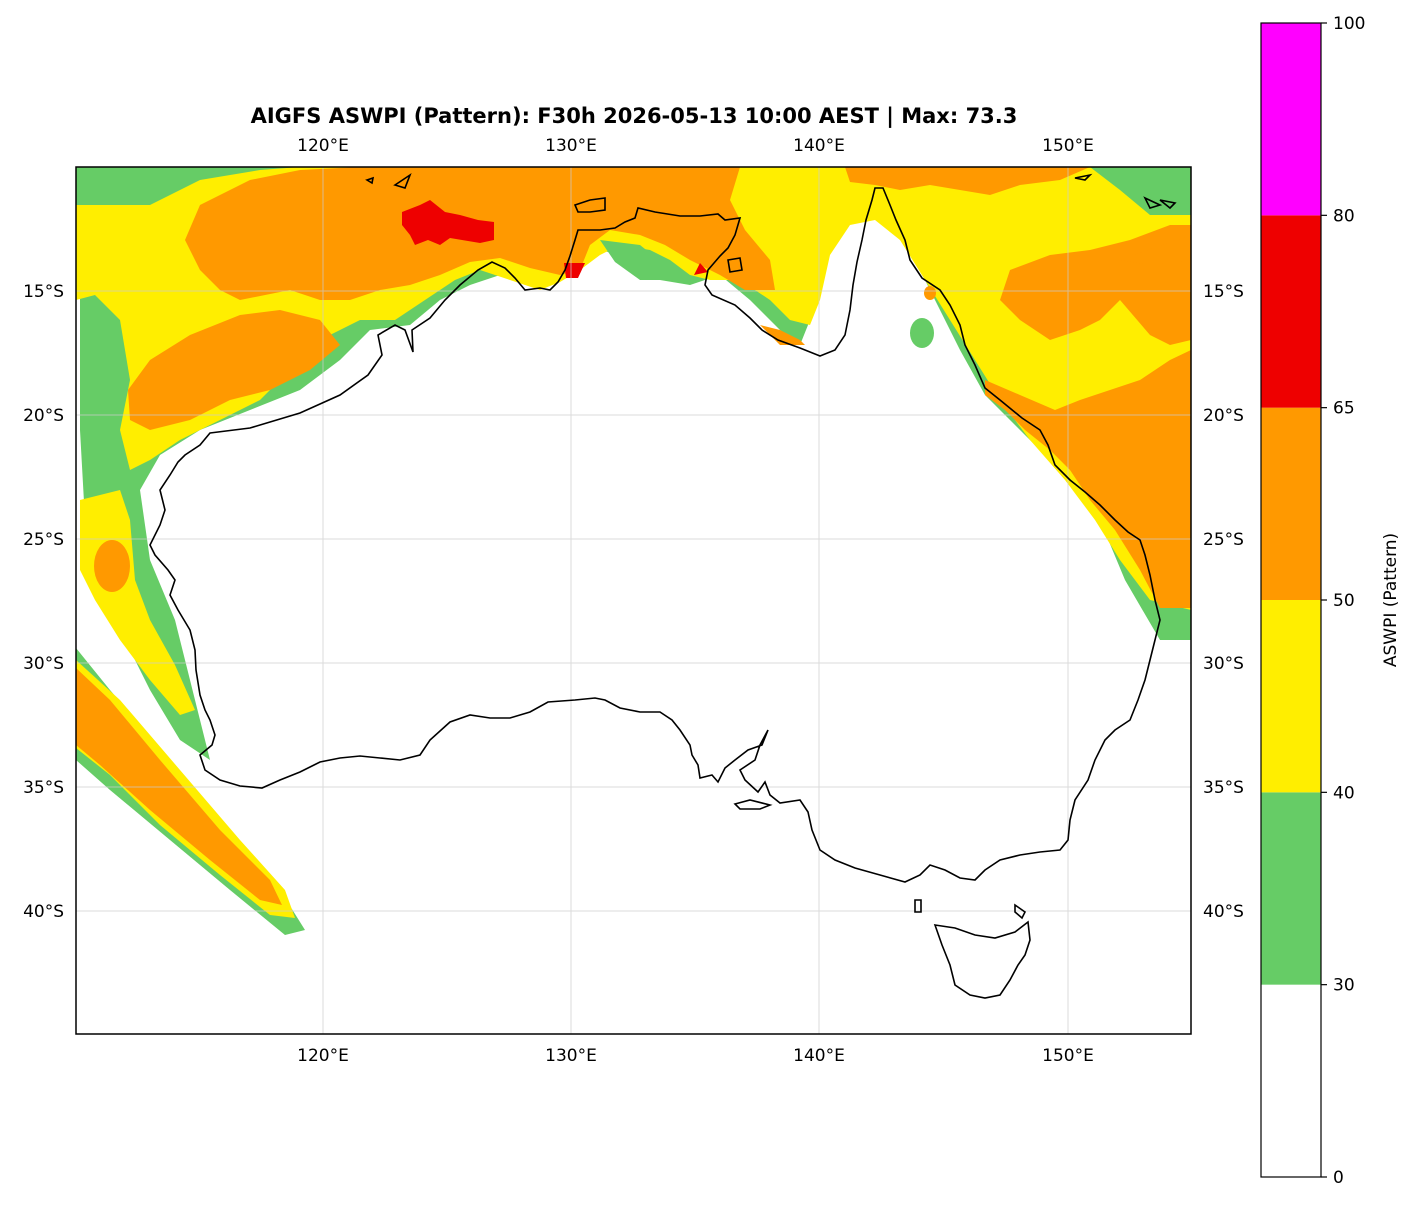  Describe the element at coordinates (1344, 409) in the screenshot. I see `colorbar-tick-label: 65` at that location.